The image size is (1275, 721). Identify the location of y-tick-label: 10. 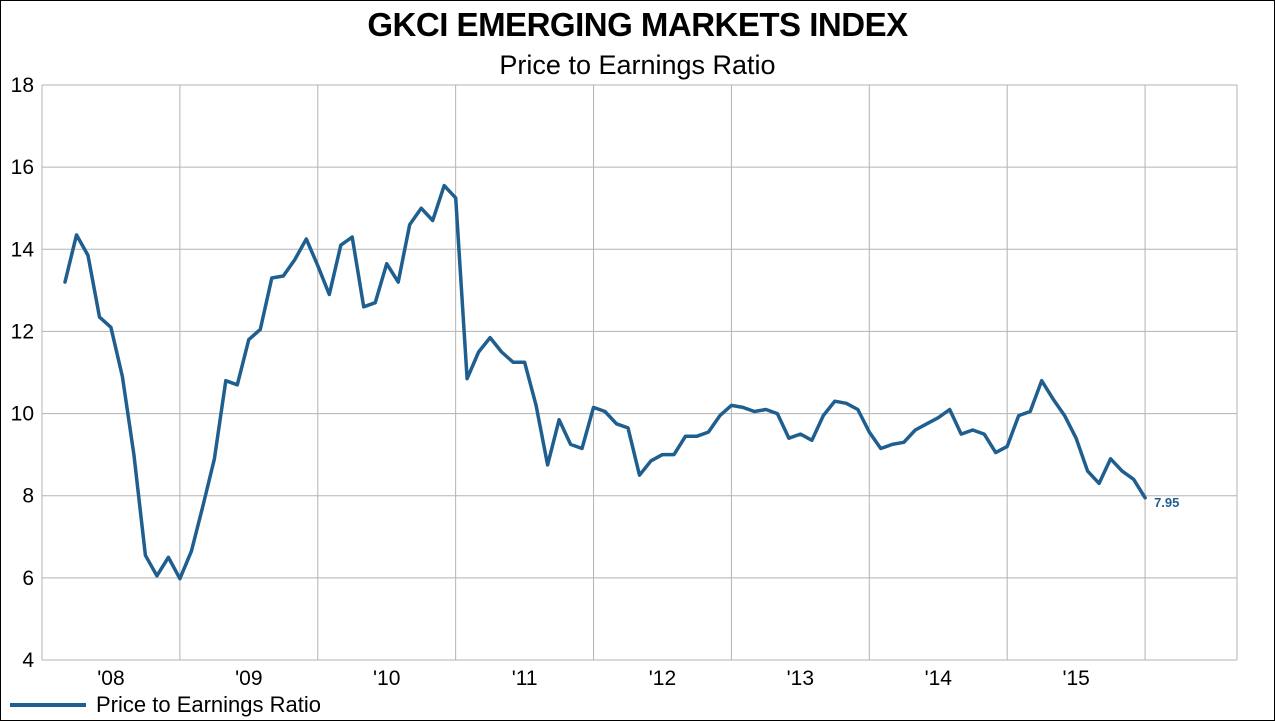
(22, 414).